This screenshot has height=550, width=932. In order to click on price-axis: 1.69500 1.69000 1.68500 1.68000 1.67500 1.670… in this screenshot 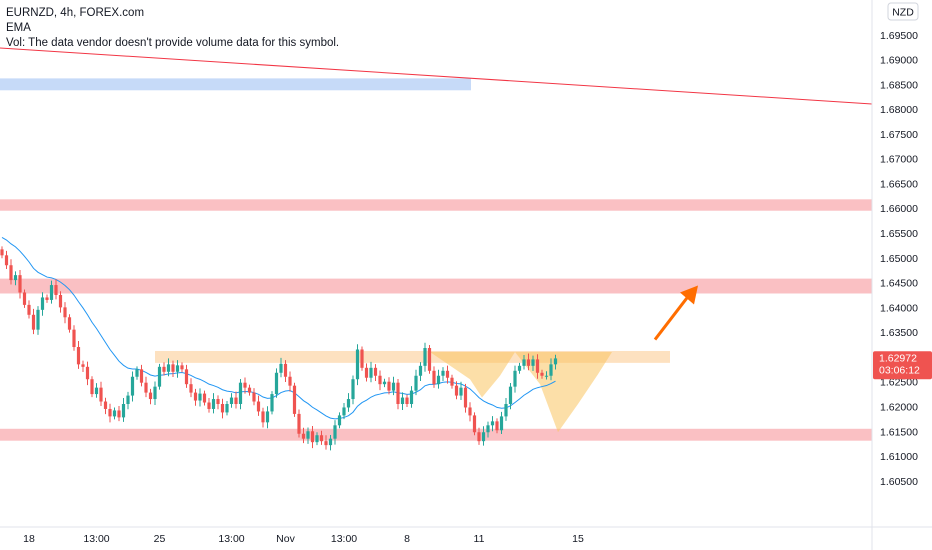, I will do `click(899, 259)`.